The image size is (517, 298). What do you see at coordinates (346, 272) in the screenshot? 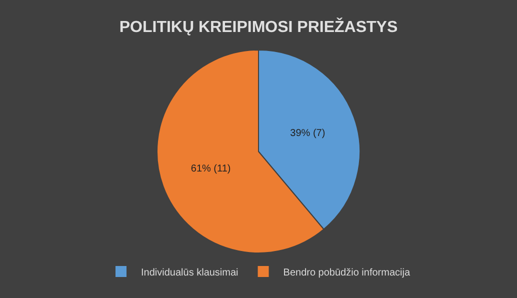
I see `legend-label: Bendro pobūdžio informacija` at bounding box center [346, 272].